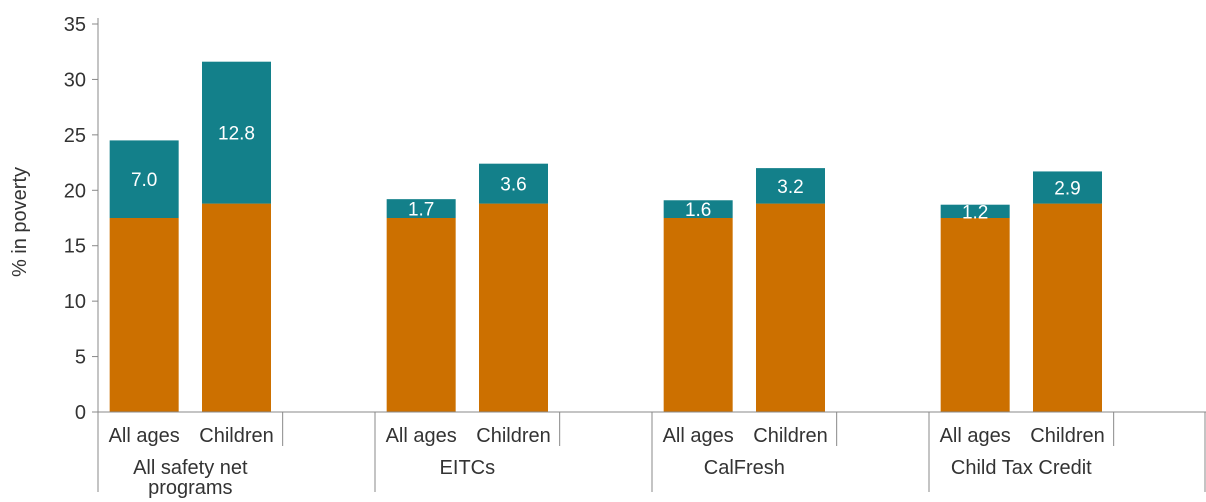 This screenshot has height=502, width=1206. I want to click on bar-data-label: 12.8, so click(236, 134).